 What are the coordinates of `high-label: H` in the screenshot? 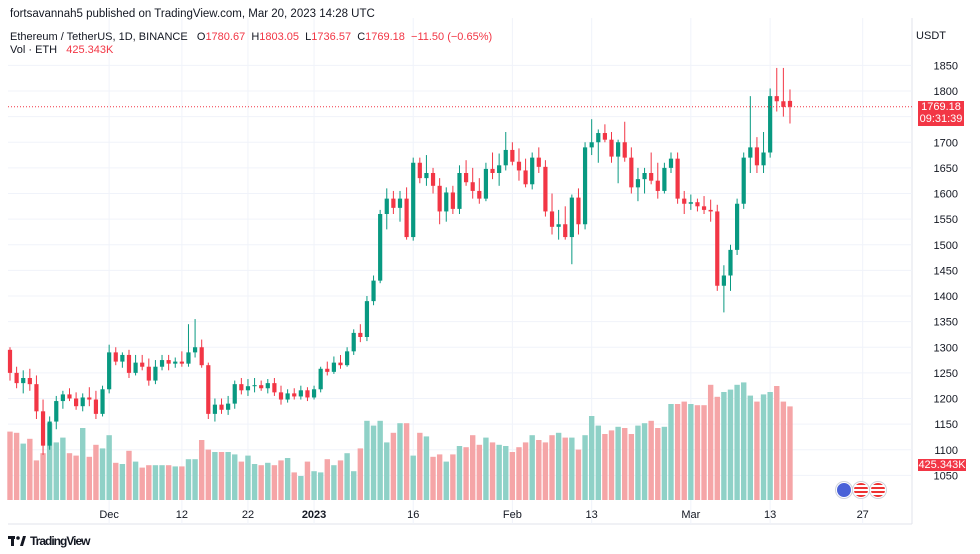 It's located at (255, 37).